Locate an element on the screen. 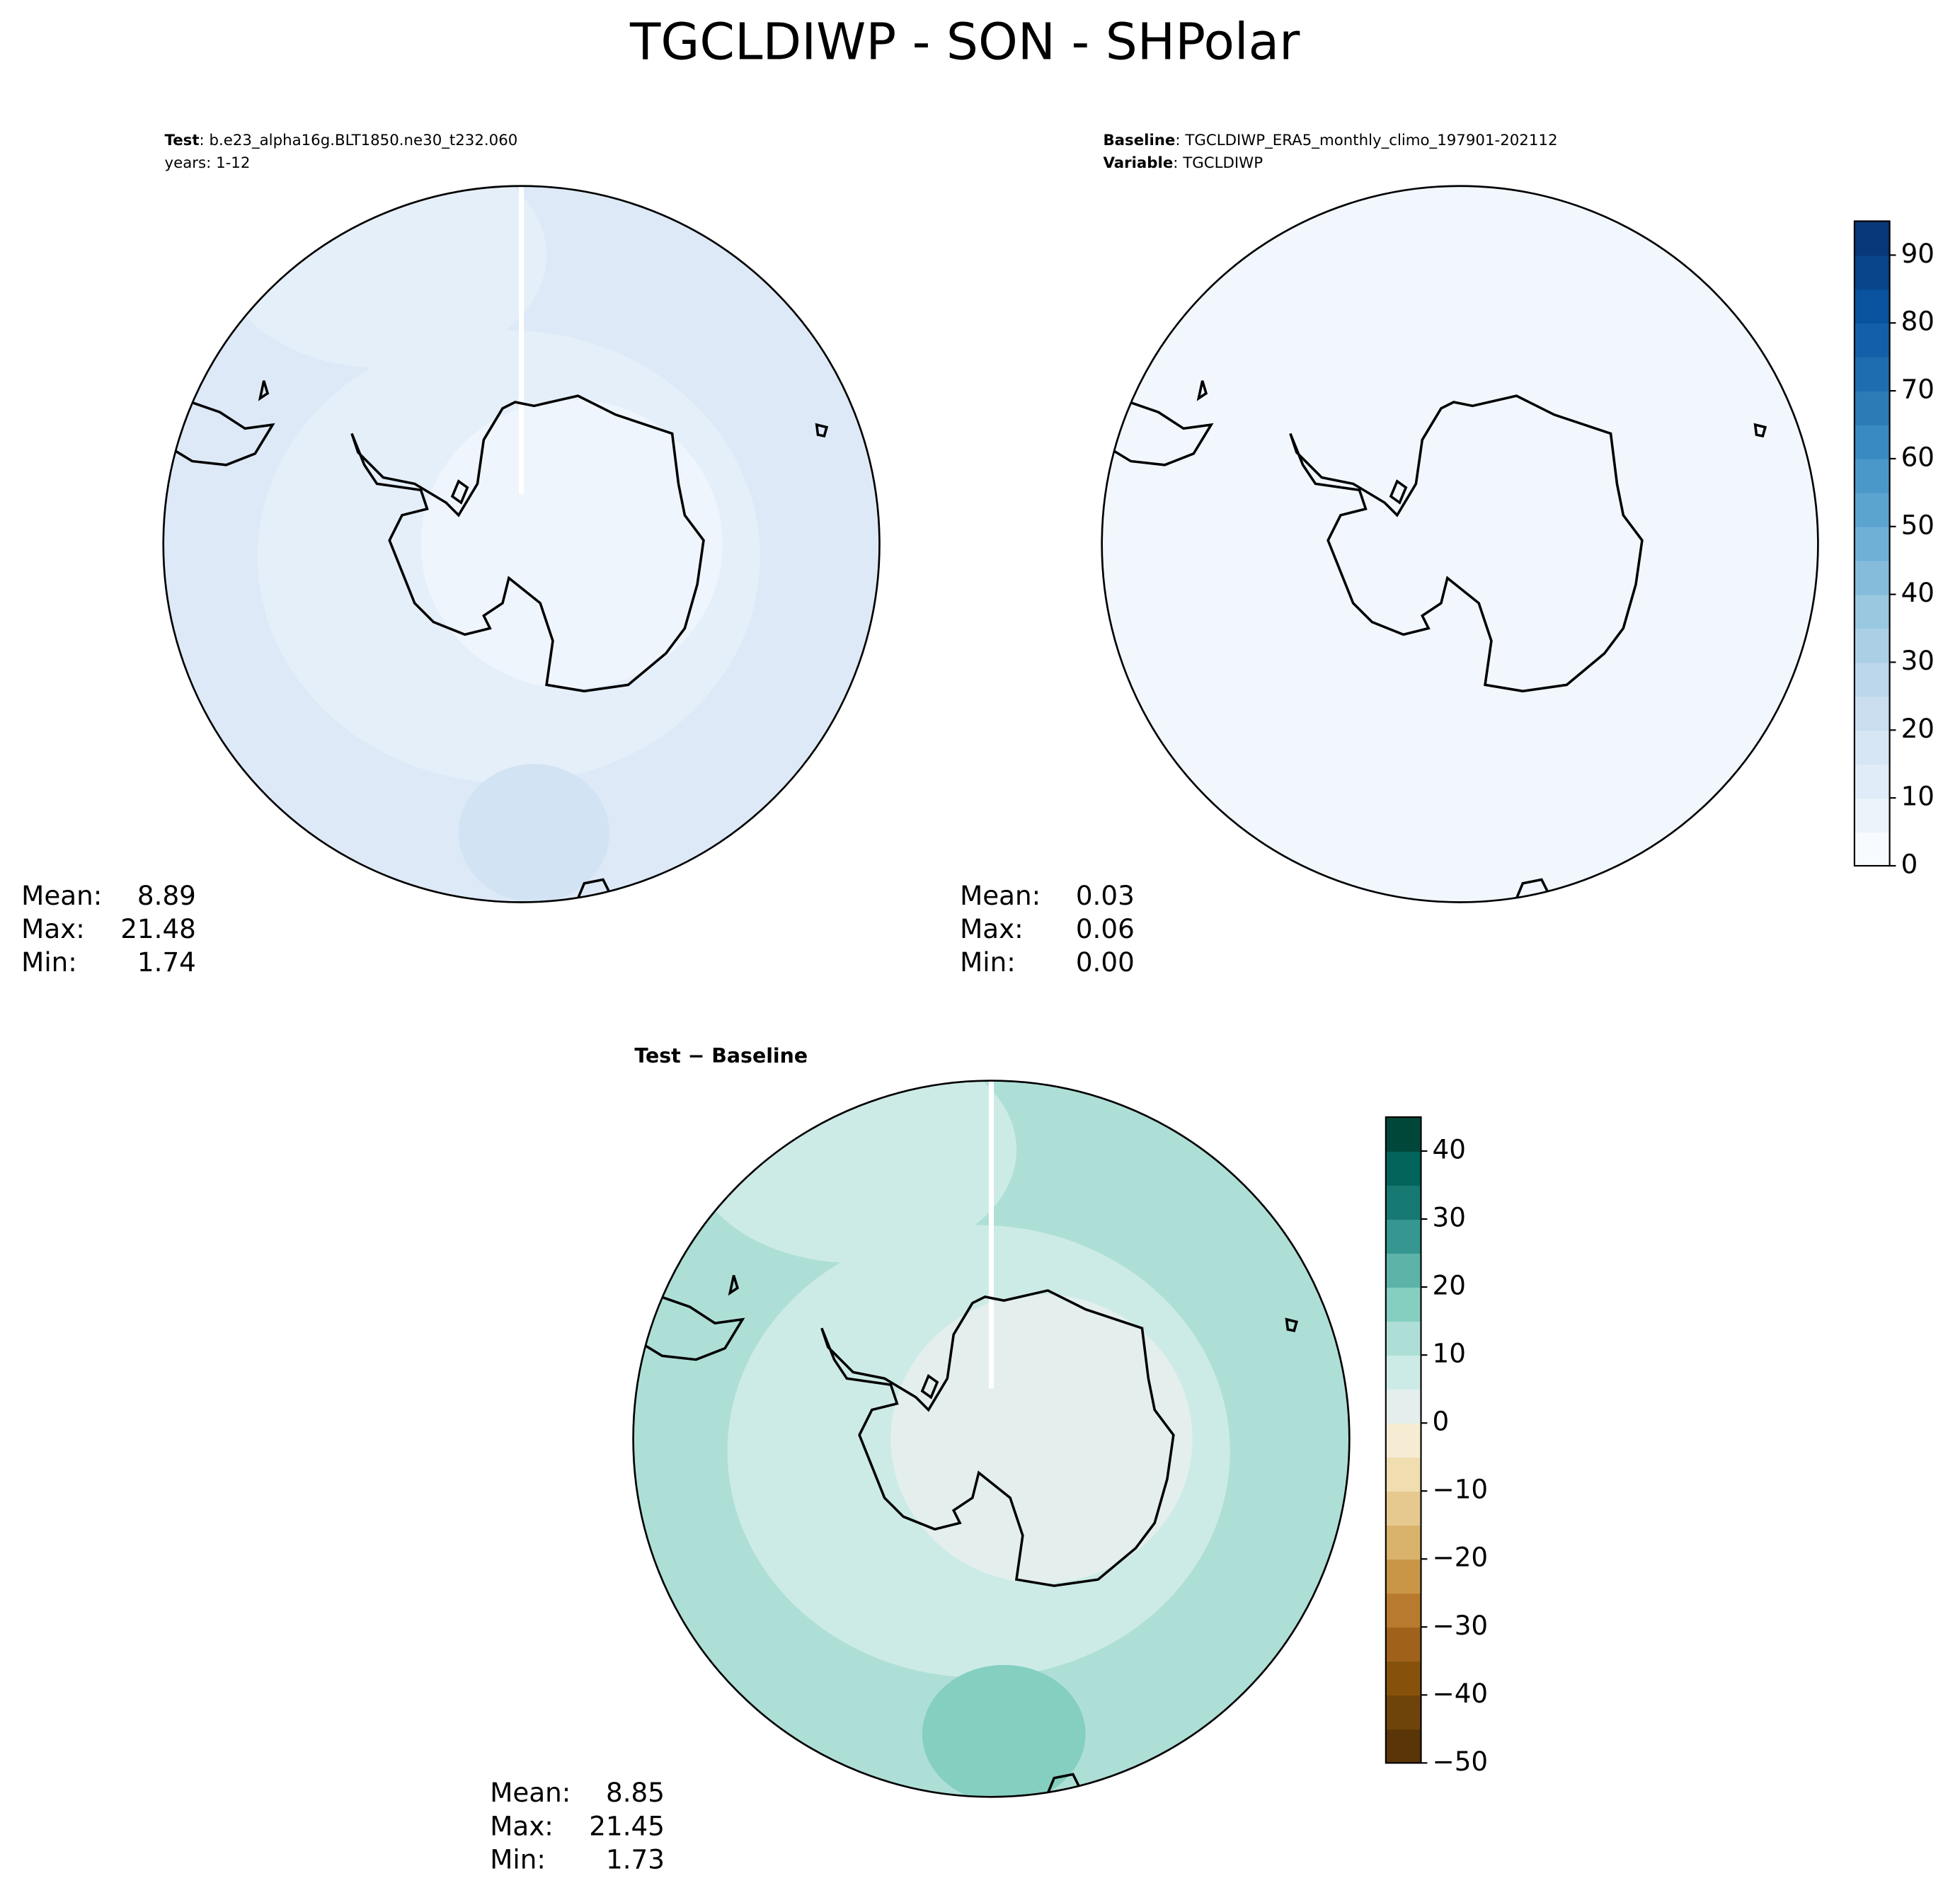 This screenshot has height=1888, width=1960. panel-header: Test − Baseline is located at coordinates (721, 1056).